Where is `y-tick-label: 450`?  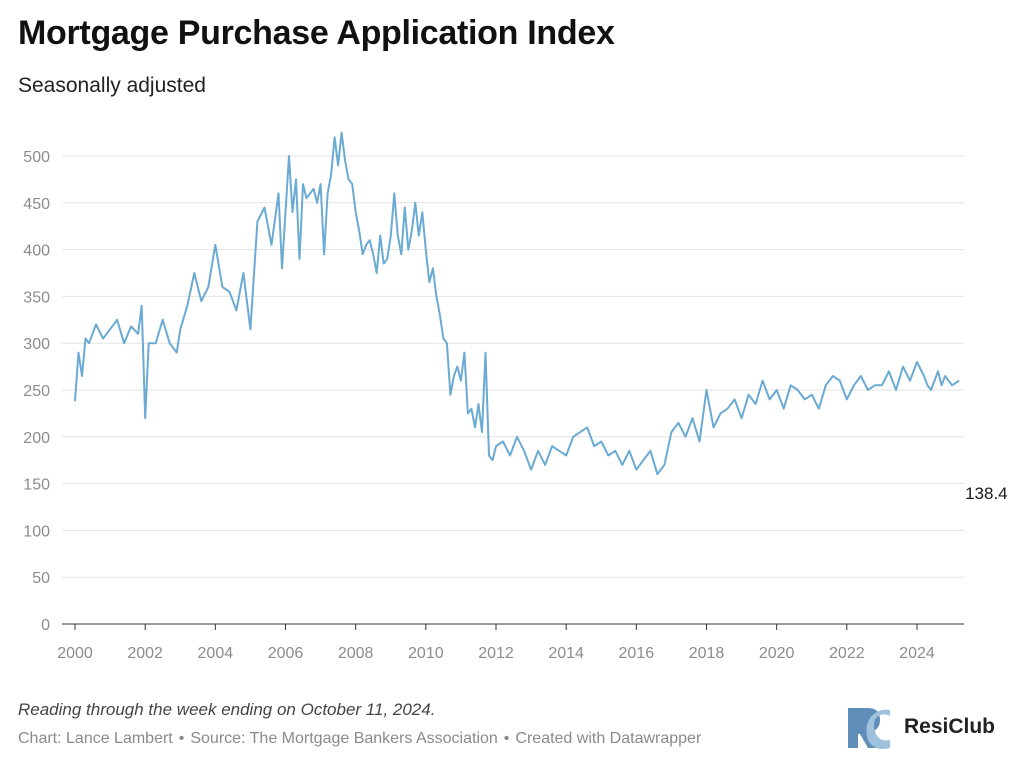 y-tick-label: 450 is located at coordinates (36, 204).